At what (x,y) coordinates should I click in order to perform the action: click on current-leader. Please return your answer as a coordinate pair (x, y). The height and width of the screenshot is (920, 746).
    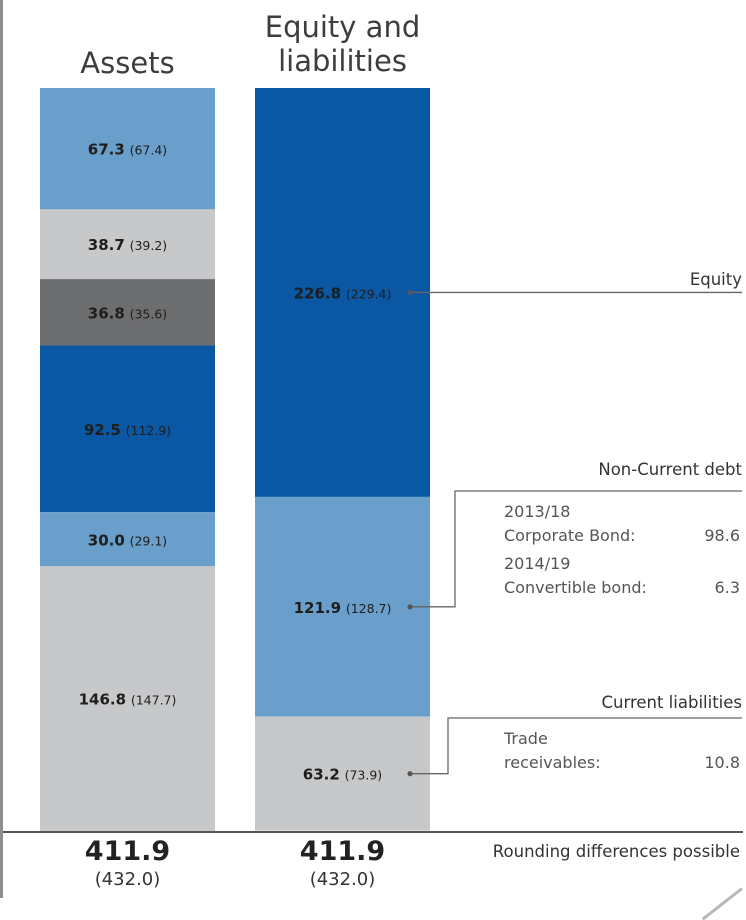
    Looking at the image, I should click on (576, 746).